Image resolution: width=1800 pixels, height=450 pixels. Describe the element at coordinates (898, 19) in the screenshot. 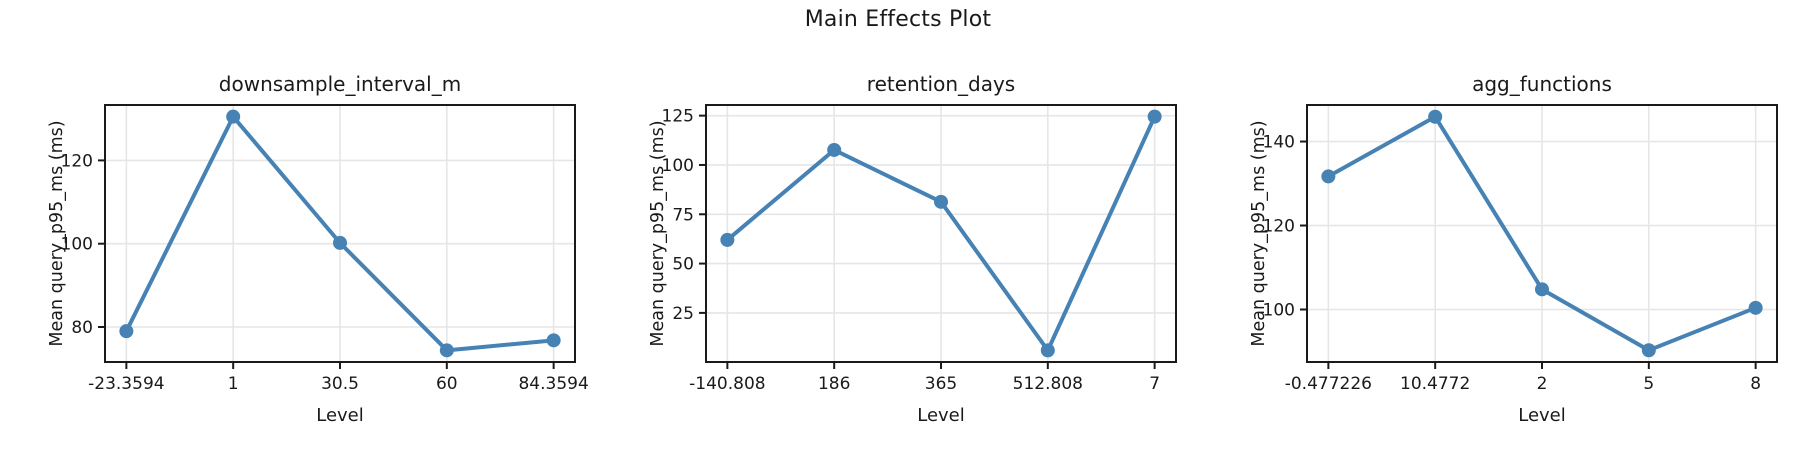

I see `figure-title: Main Effects Plot` at that location.